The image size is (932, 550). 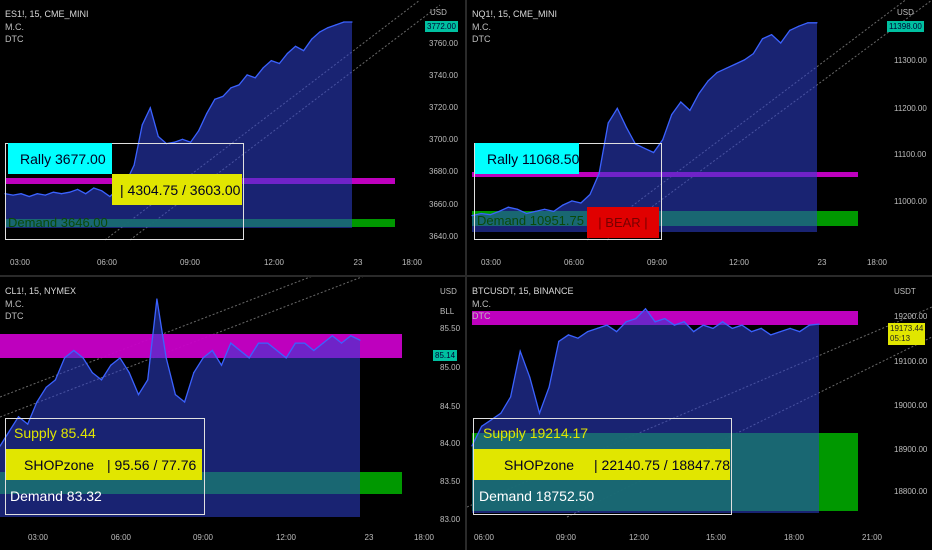 What do you see at coordinates (443, 43) in the screenshot?
I see `y-tick: 3760.00` at bounding box center [443, 43].